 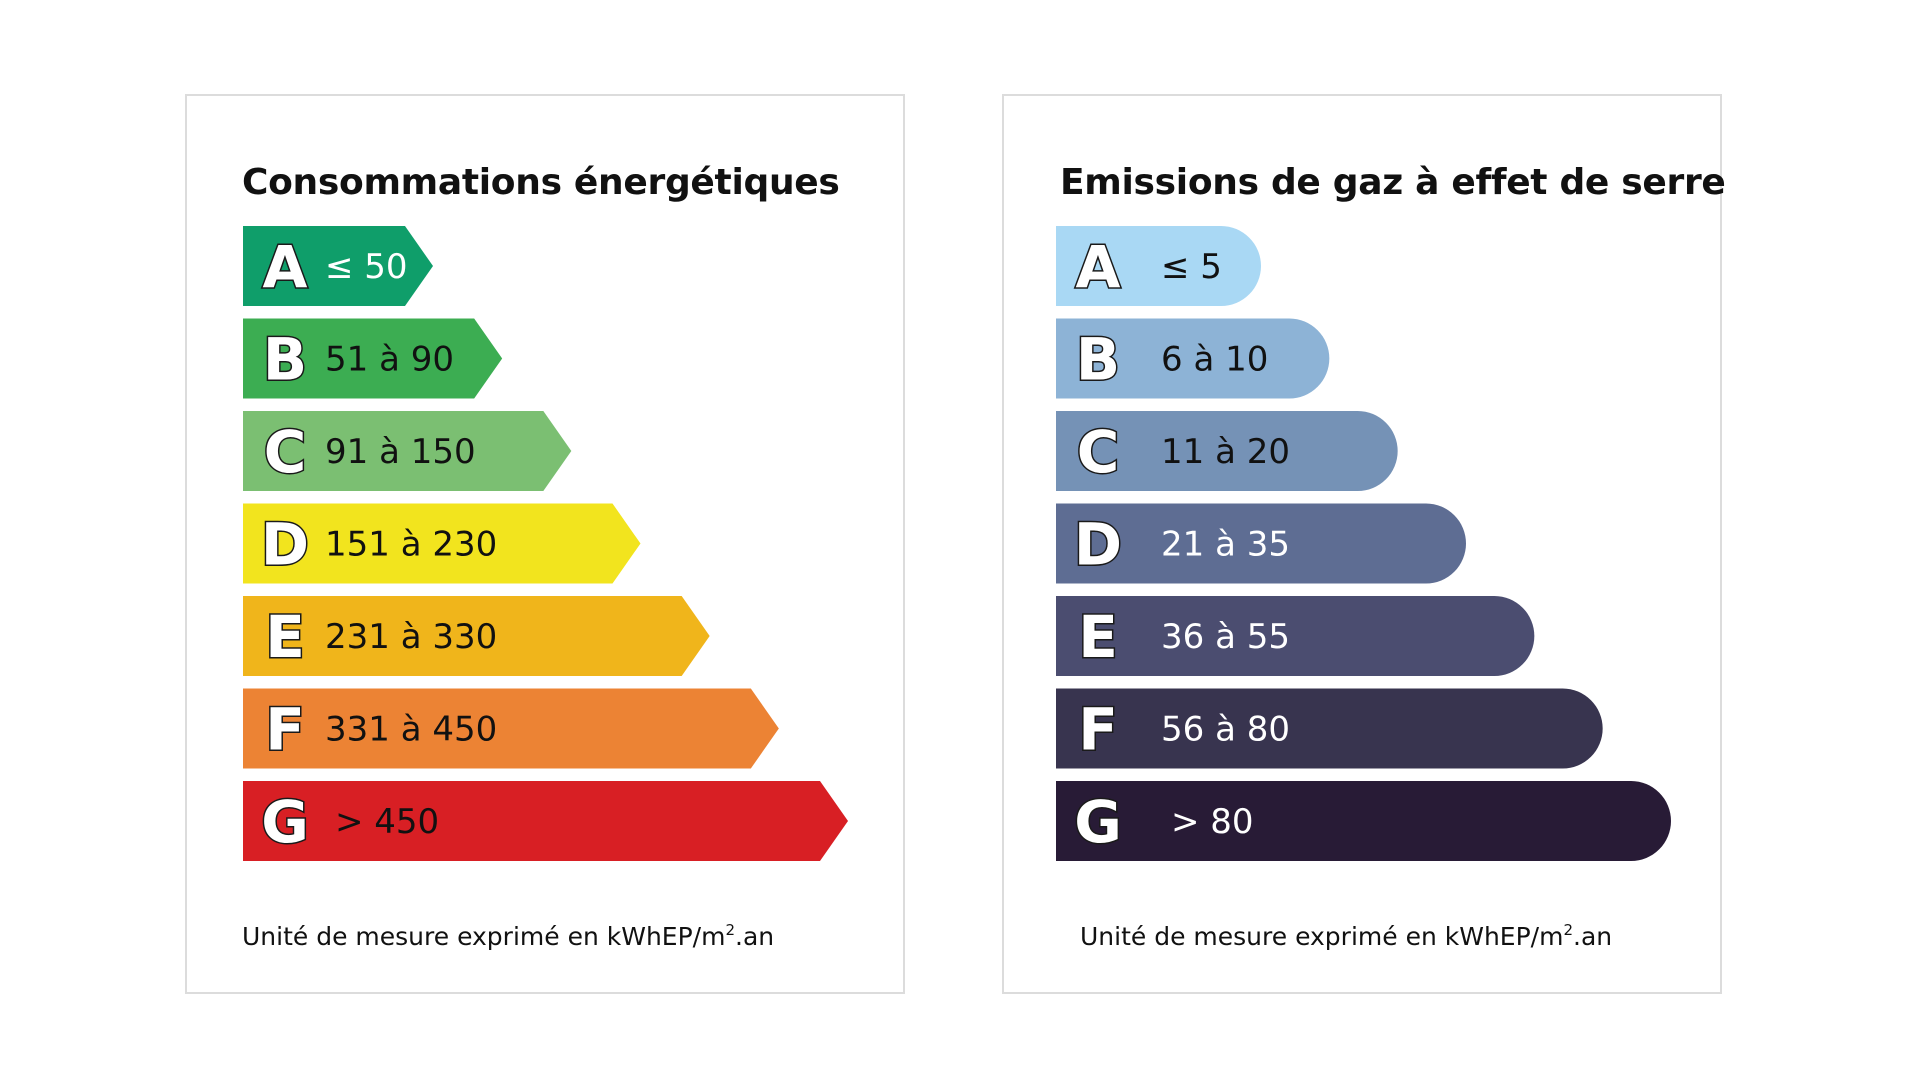 I want to click on energy-bar-a: A ≤ 50, so click(x=338, y=266).